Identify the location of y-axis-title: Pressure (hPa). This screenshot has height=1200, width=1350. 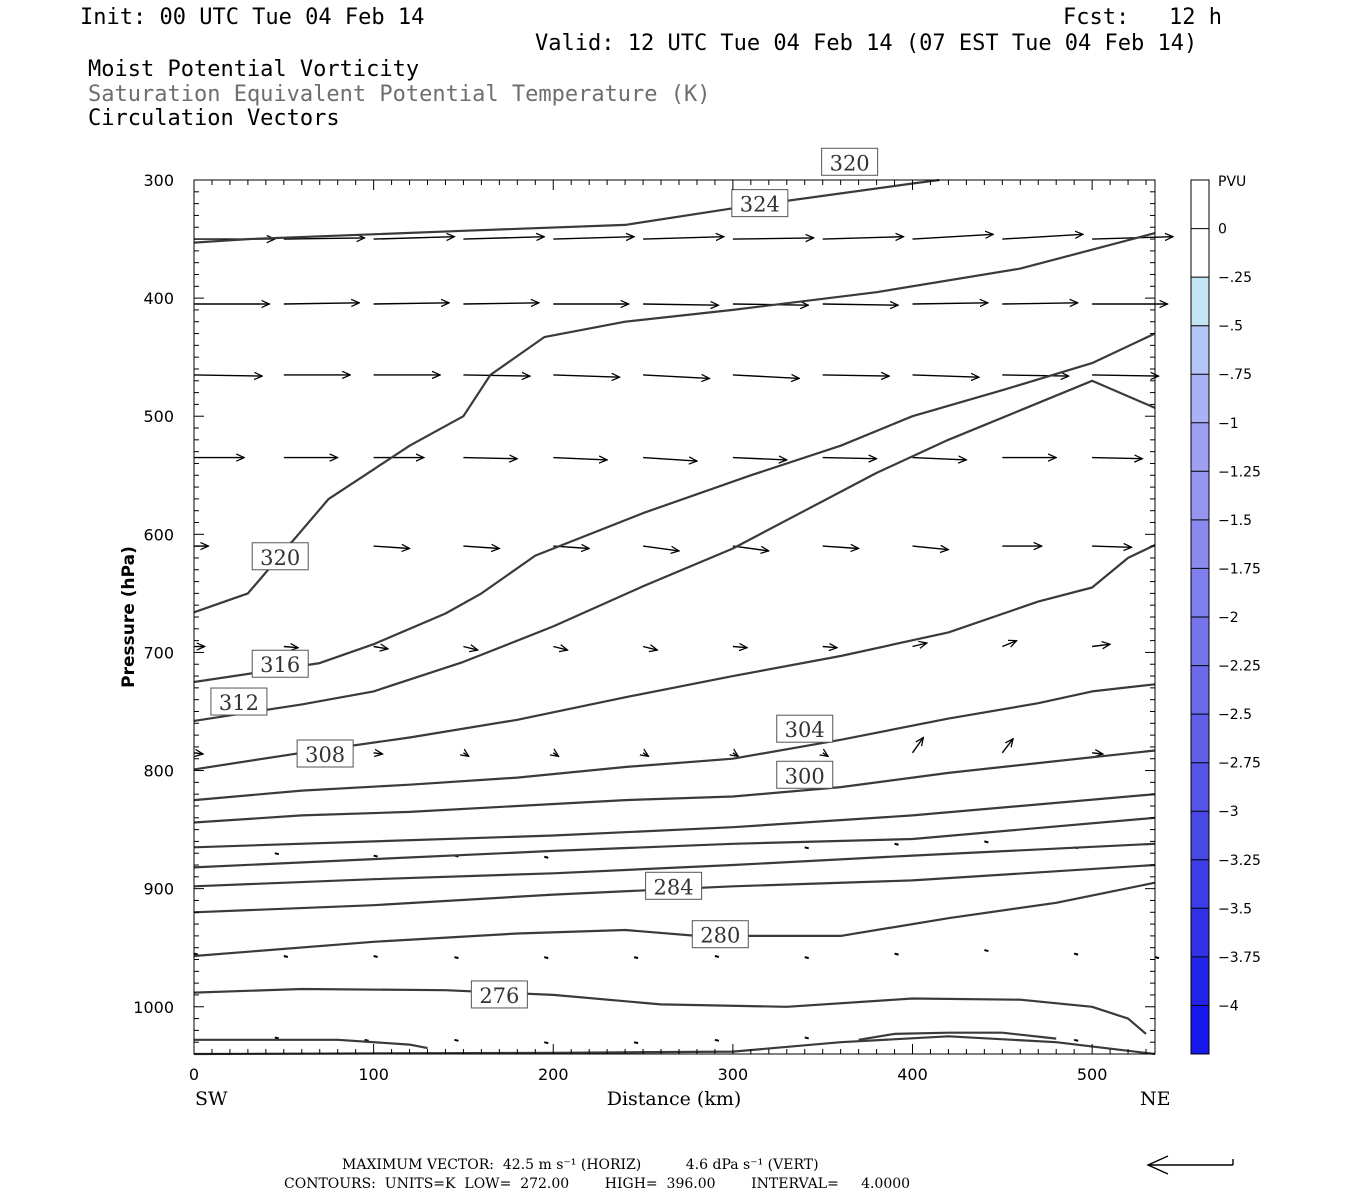
(129, 617).